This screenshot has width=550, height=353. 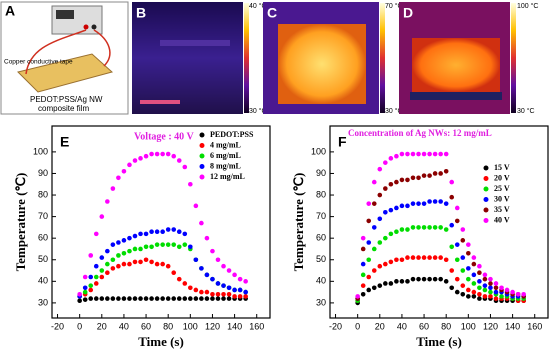 What do you see at coordinates (298, 222) in the screenshot?
I see `y-axis-label: Temperature (℃)` at bounding box center [298, 222].